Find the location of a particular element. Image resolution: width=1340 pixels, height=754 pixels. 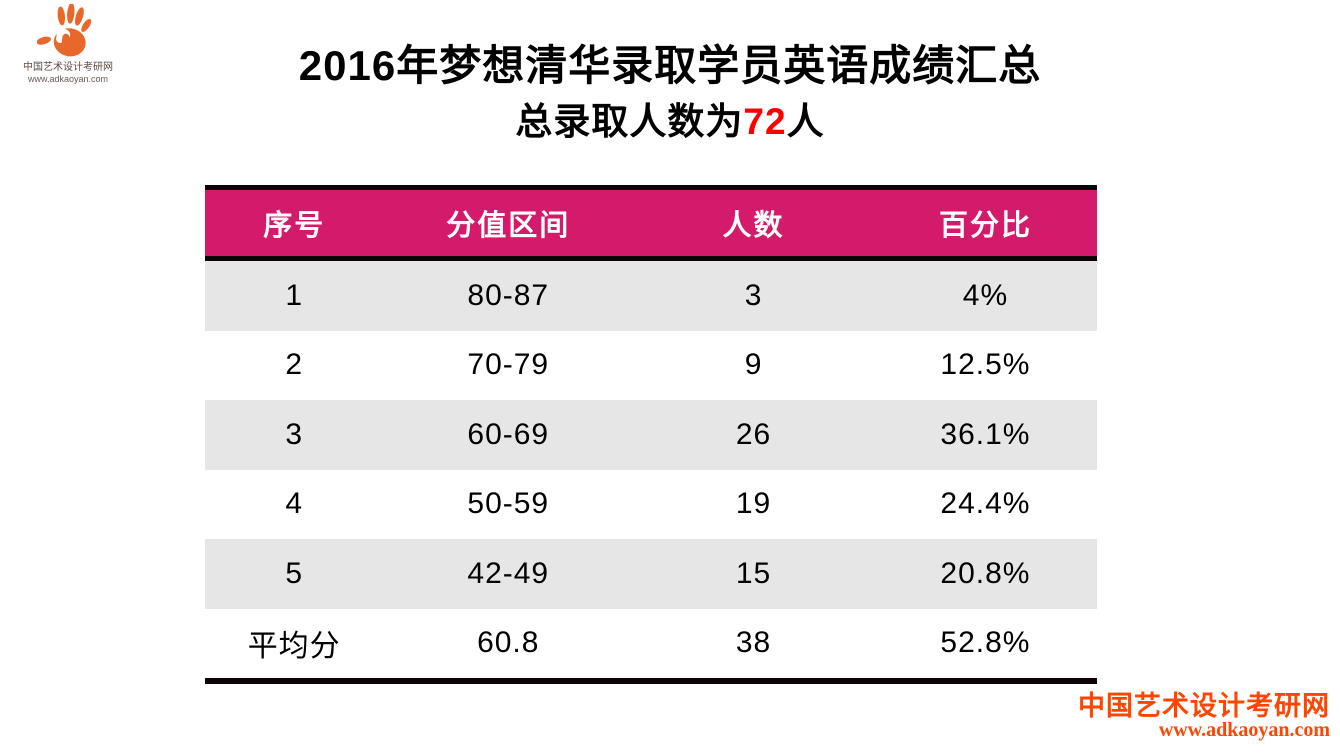

subtitle-suffix: 人 is located at coordinates (805, 121).